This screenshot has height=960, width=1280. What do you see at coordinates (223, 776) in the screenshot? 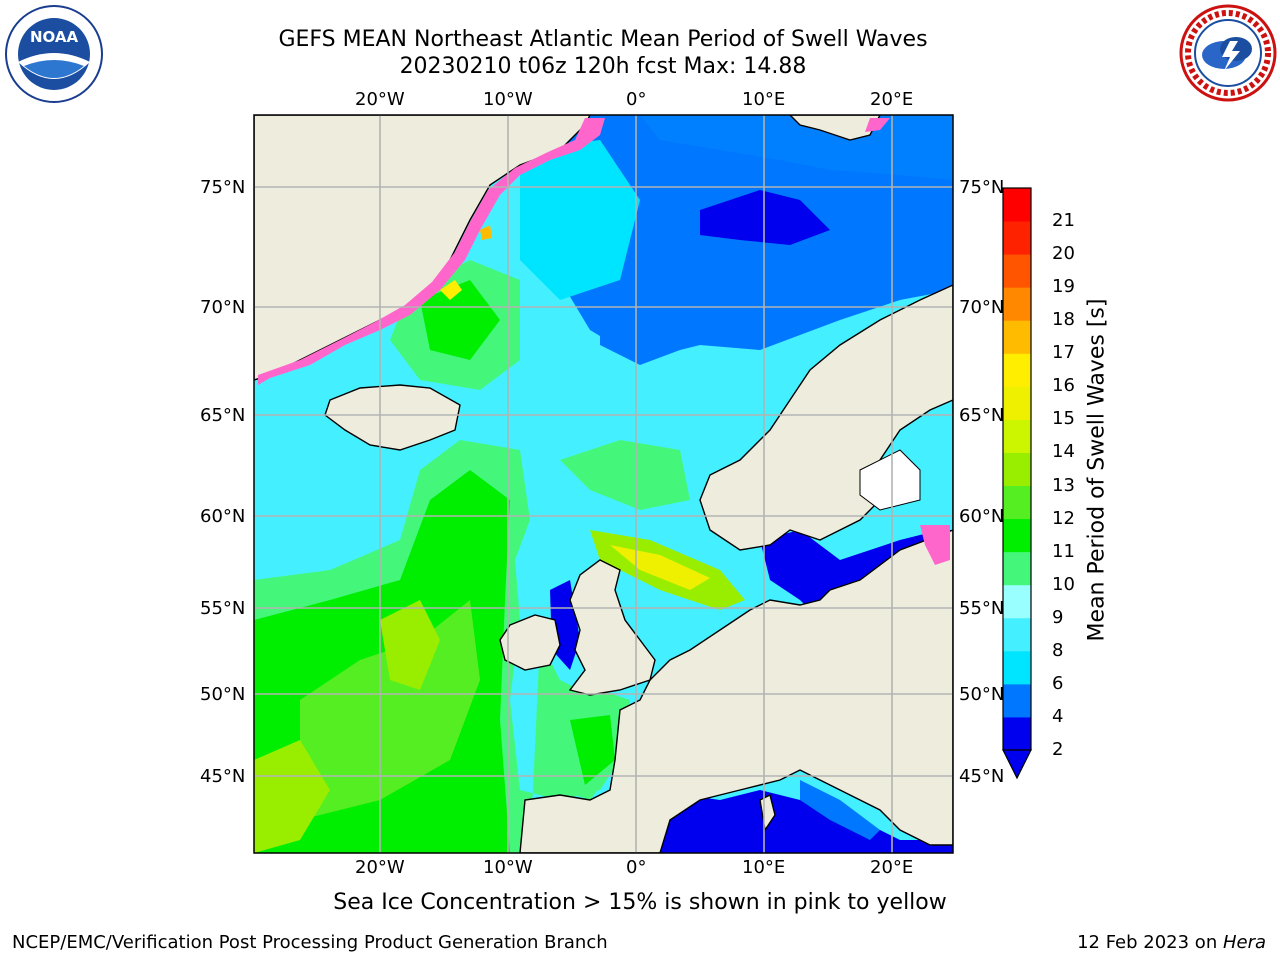
I see `lat-label-left-45n: 45°N` at bounding box center [223, 776].